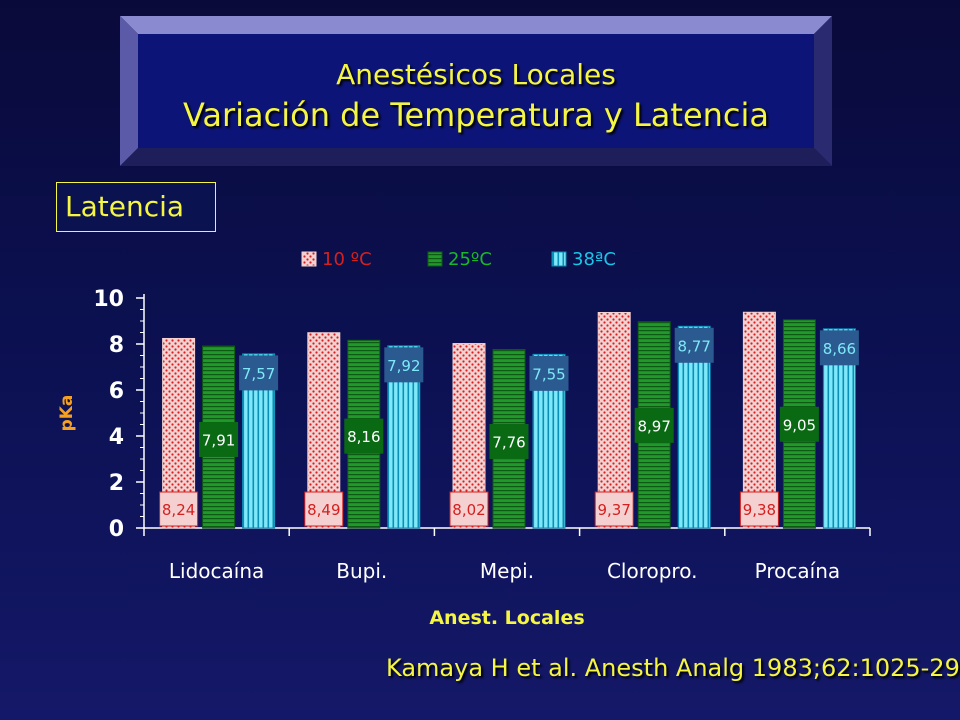  Describe the element at coordinates (347, 259) in the screenshot. I see `legend-label: 10 ºC` at that location.